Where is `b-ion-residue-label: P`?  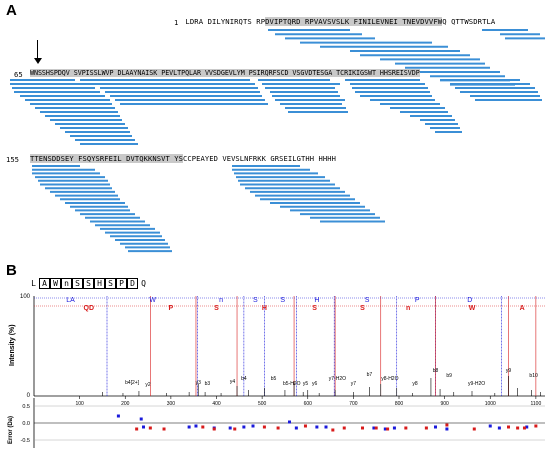 b-ion-residue-label: P is located at coordinates (417, 300).